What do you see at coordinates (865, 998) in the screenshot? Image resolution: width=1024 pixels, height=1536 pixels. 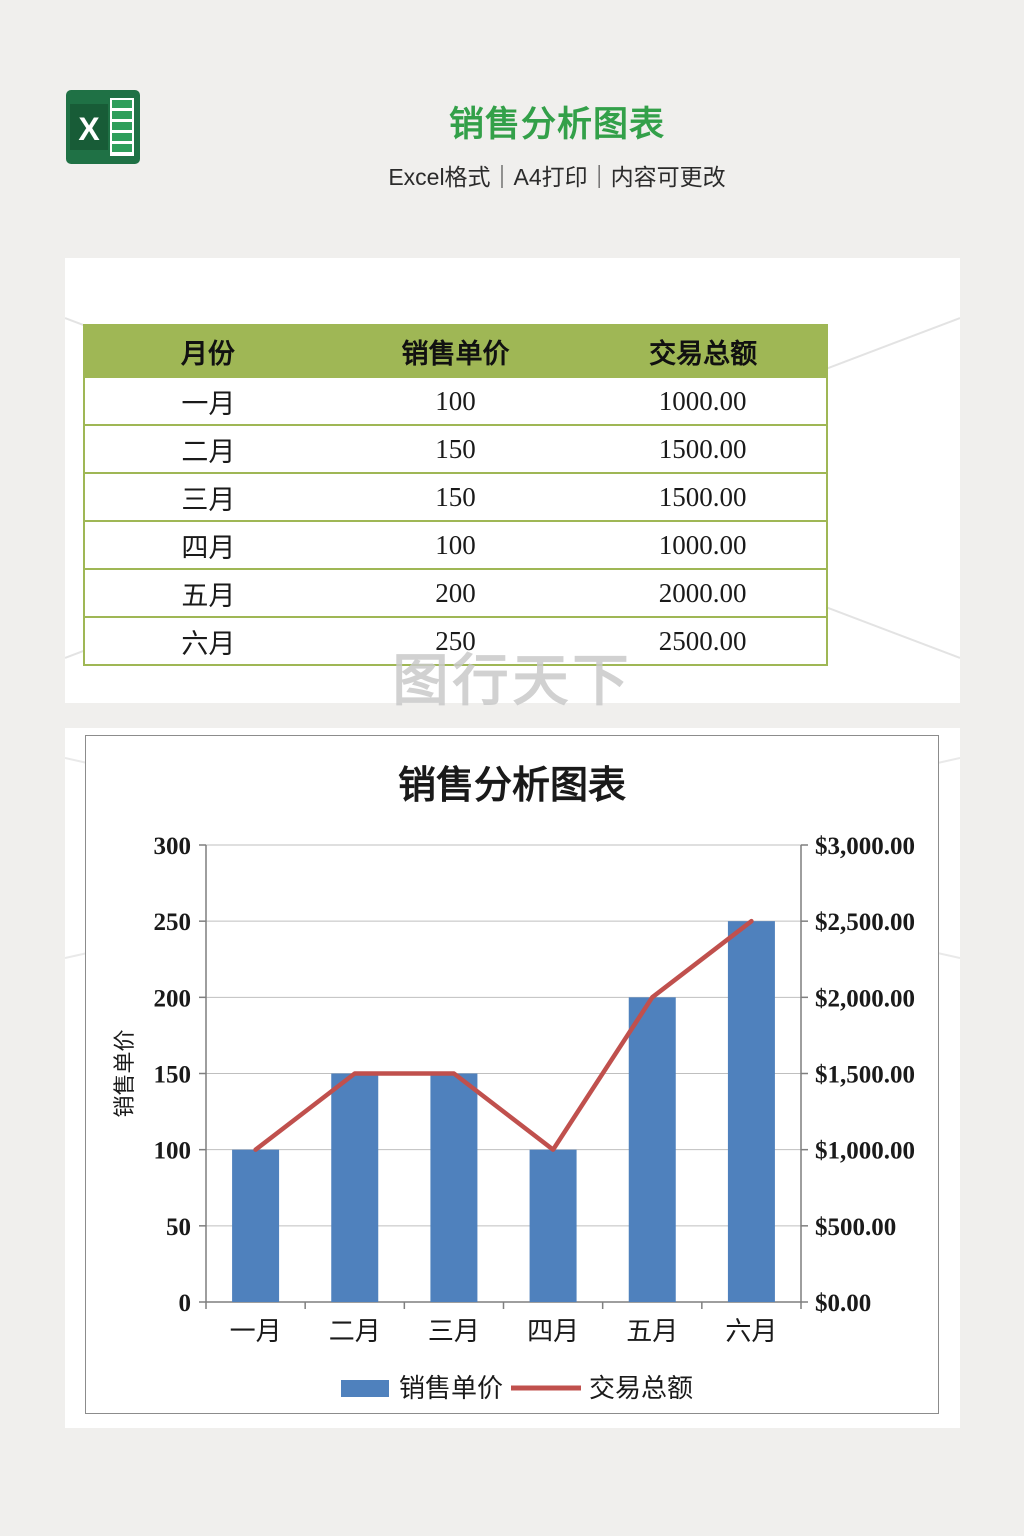 I see `right-axis-tick-label: $2,000.00` at bounding box center [865, 998].